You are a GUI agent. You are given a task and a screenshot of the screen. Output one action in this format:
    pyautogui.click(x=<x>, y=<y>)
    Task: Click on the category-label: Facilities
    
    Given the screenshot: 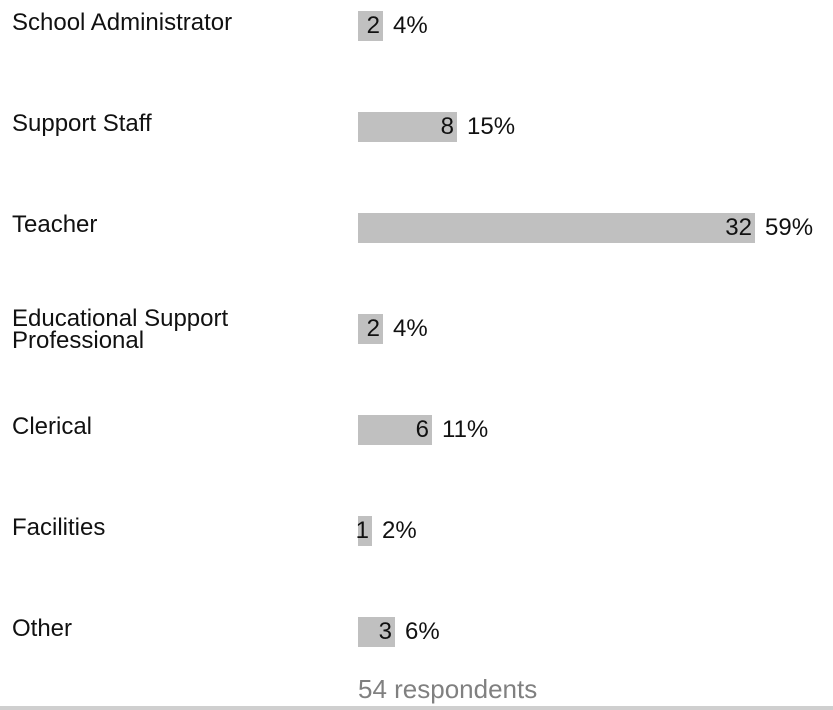 What is the action you would take?
    pyautogui.click(x=172, y=527)
    